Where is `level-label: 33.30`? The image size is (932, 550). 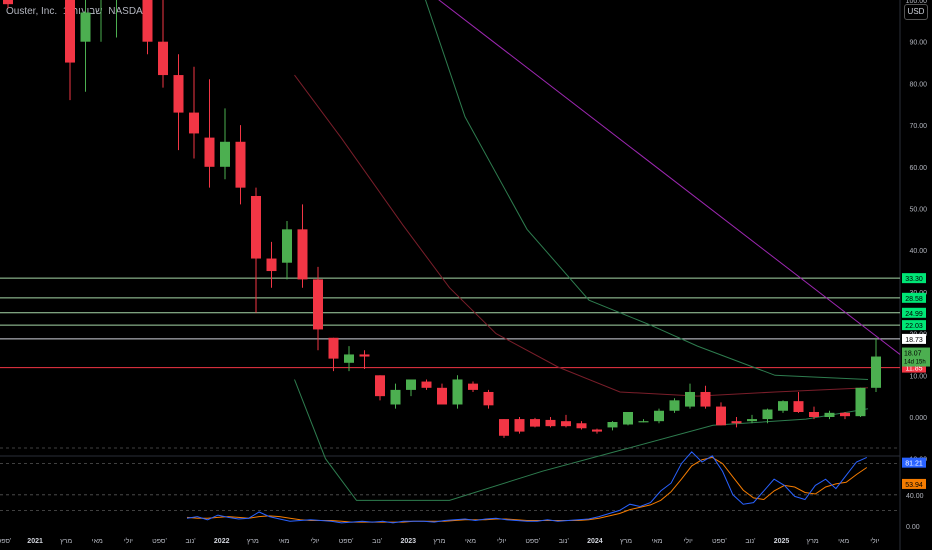
level-label: 33.30 is located at coordinates (914, 279).